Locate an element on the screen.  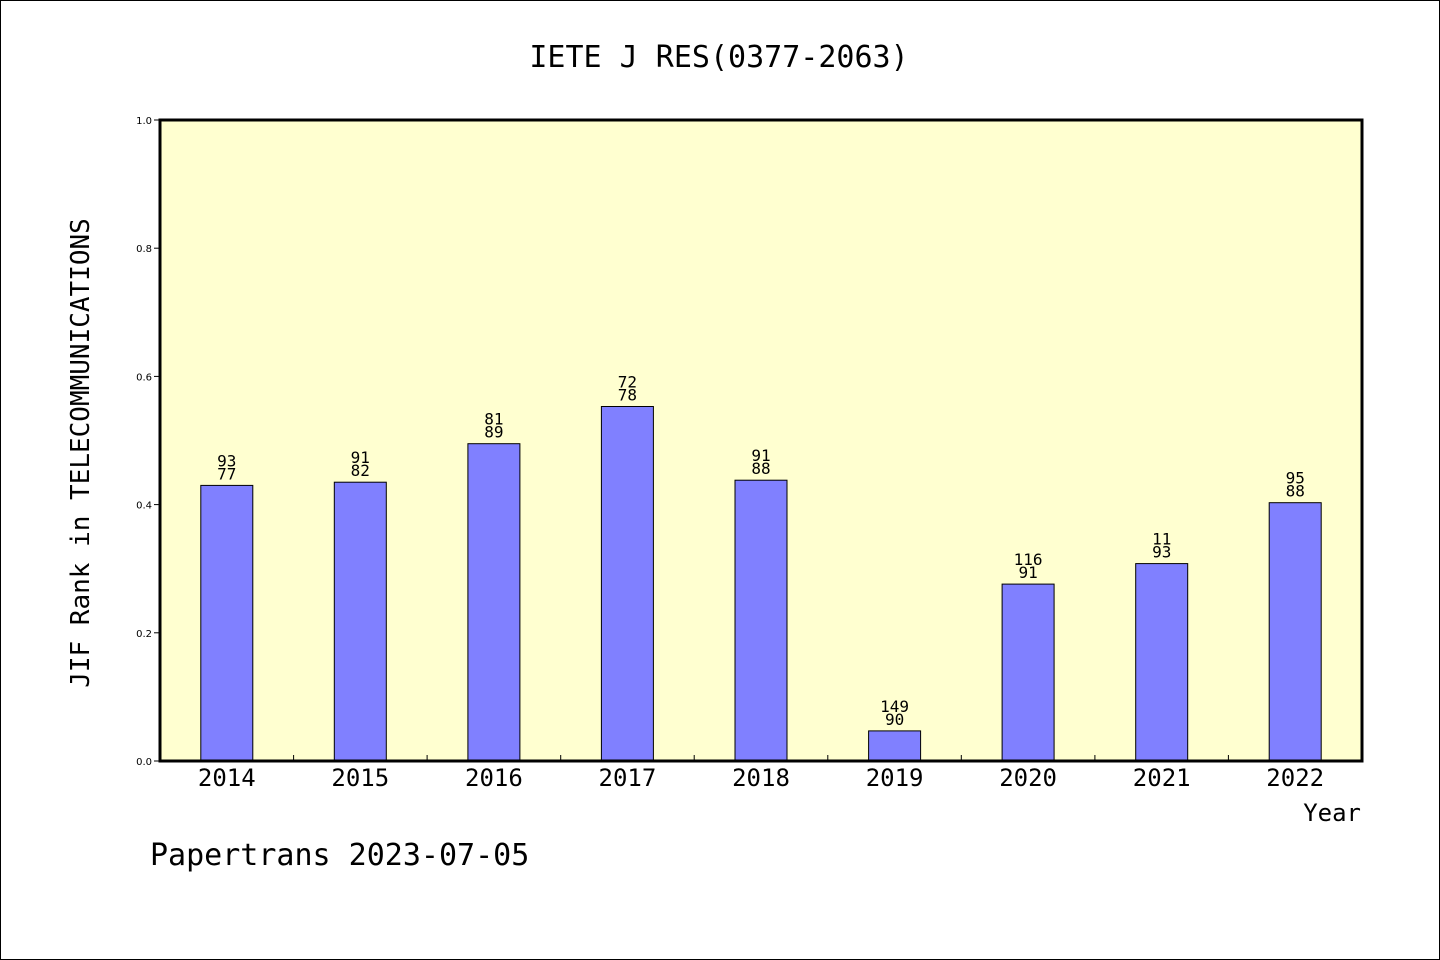
data-label-top-2017: 72 is located at coordinates (627, 382).